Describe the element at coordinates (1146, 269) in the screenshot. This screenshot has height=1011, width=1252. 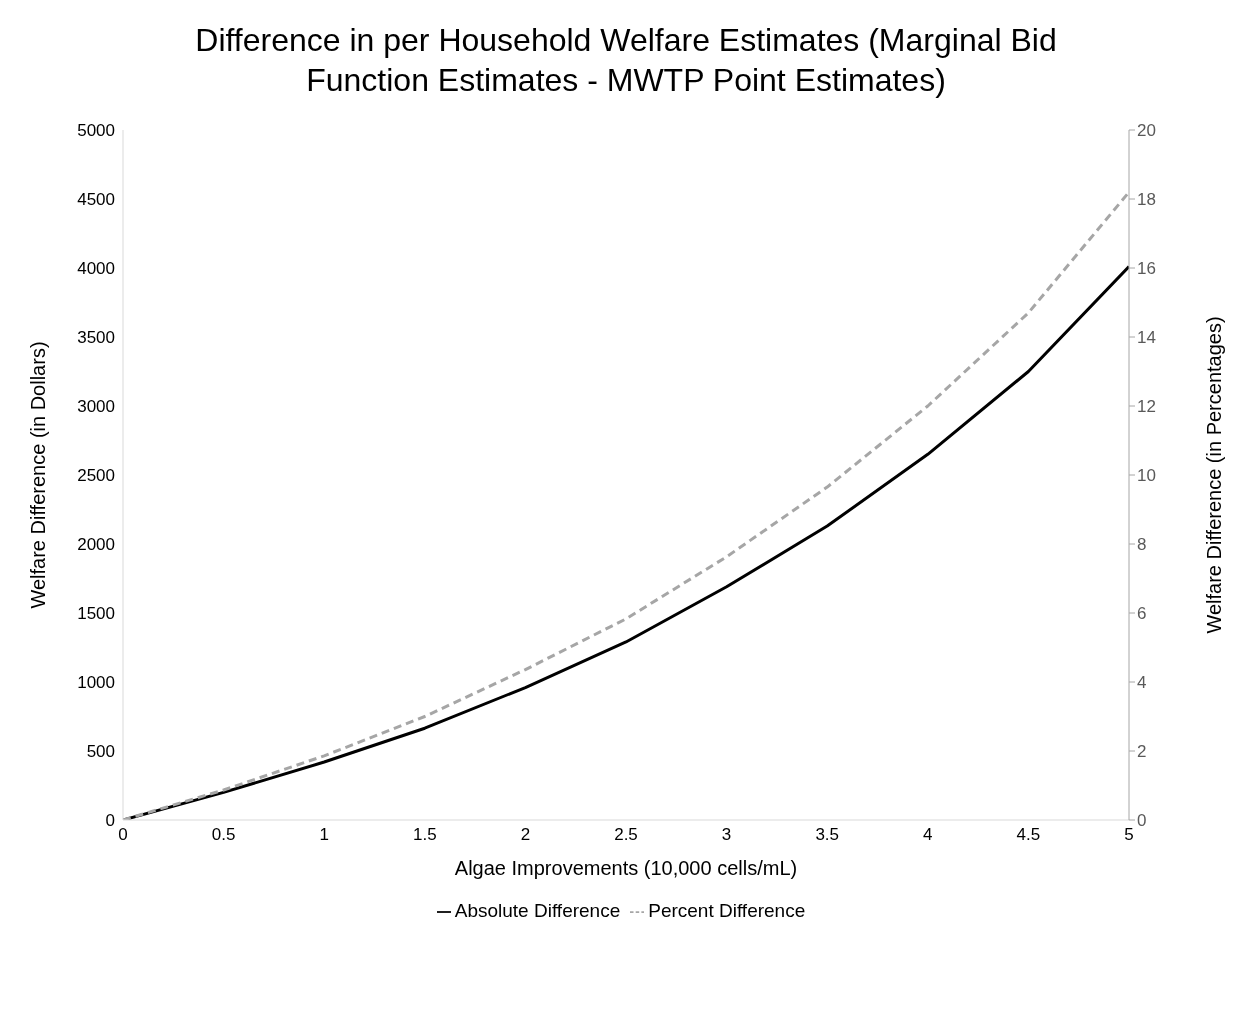
I see `y2-tick-label: 16` at that location.